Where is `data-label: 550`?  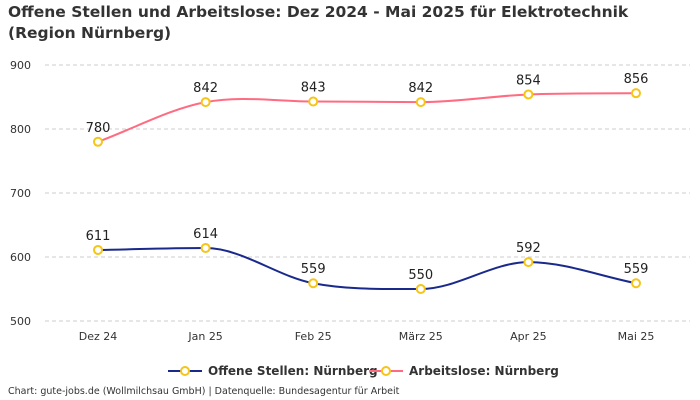
data-label: 550 is located at coordinates (420, 275).